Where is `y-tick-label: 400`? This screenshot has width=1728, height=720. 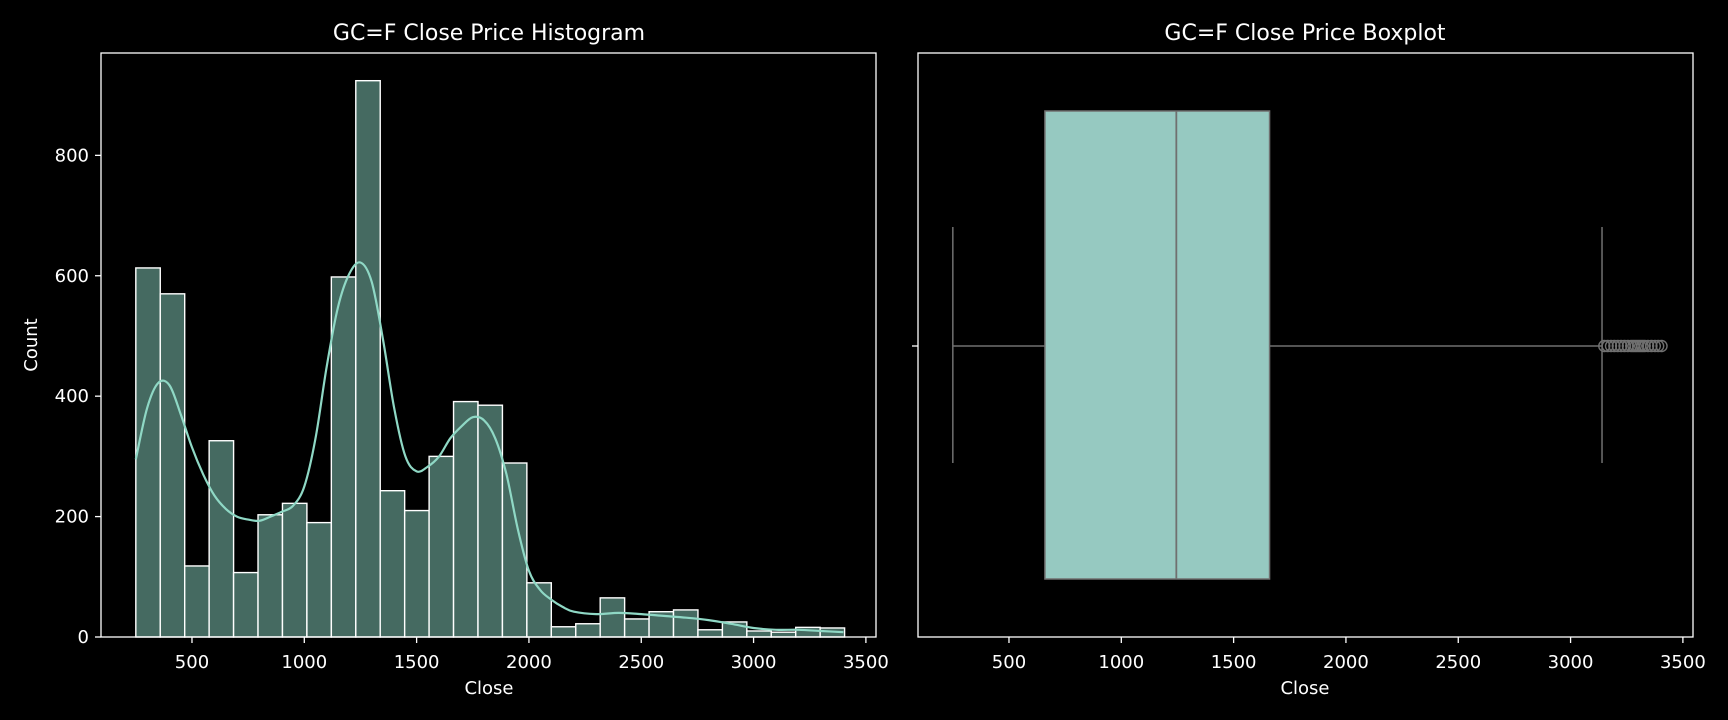
y-tick-label: 400 is located at coordinates (72, 396).